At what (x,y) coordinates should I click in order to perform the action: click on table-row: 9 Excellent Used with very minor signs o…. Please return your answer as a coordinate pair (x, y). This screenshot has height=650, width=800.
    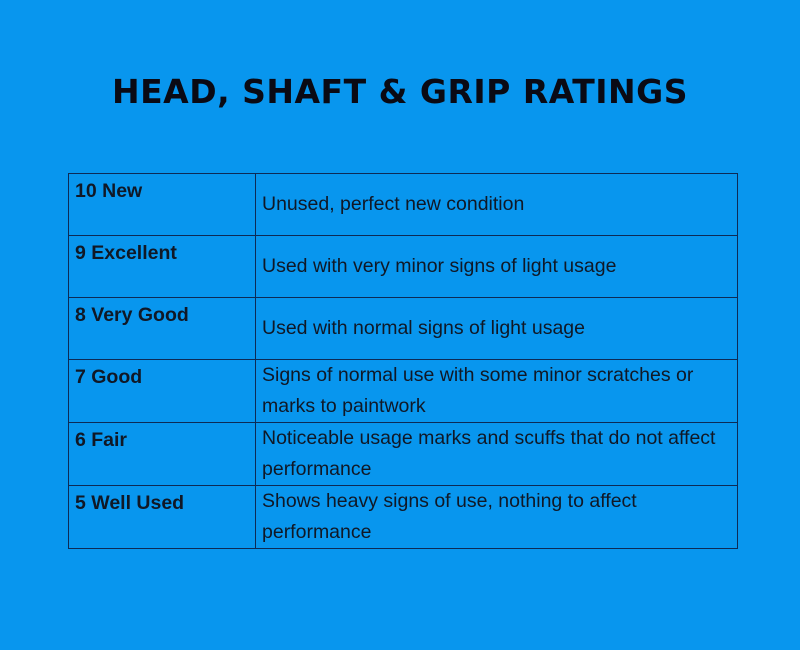
    Looking at the image, I should click on (403, 266).